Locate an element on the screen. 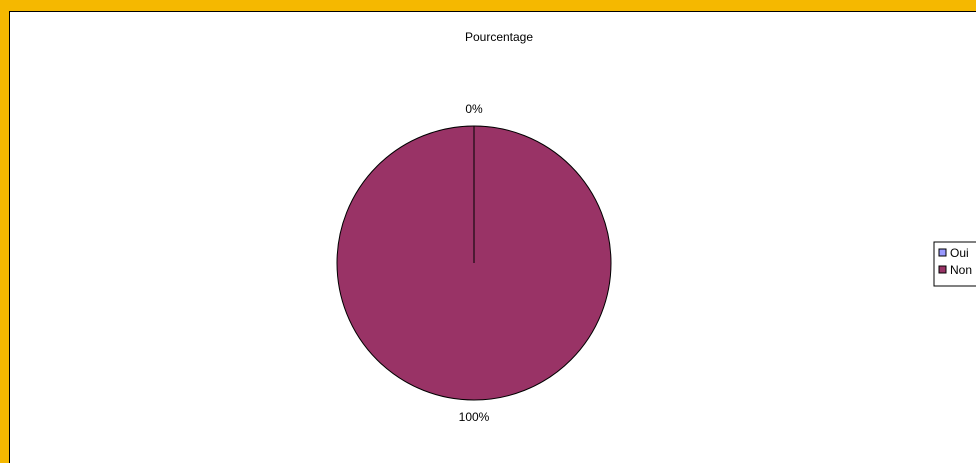 The height and width of the screenshot is (463, 976). legend-label-non: Non is located at coordinates (961, 270).